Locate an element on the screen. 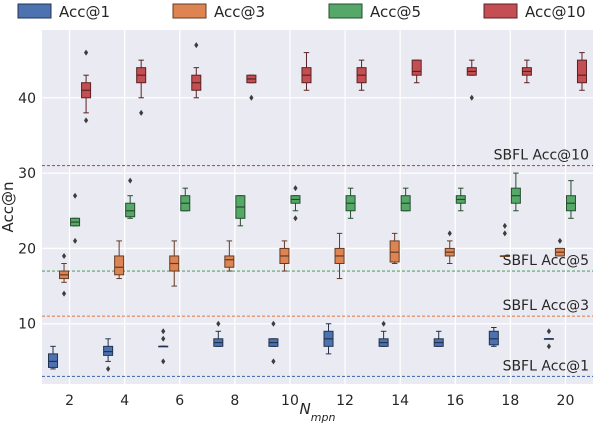 This screenshot has width=598, height=427. legend-item: Acc@5 is located at coordinates (374, 12).